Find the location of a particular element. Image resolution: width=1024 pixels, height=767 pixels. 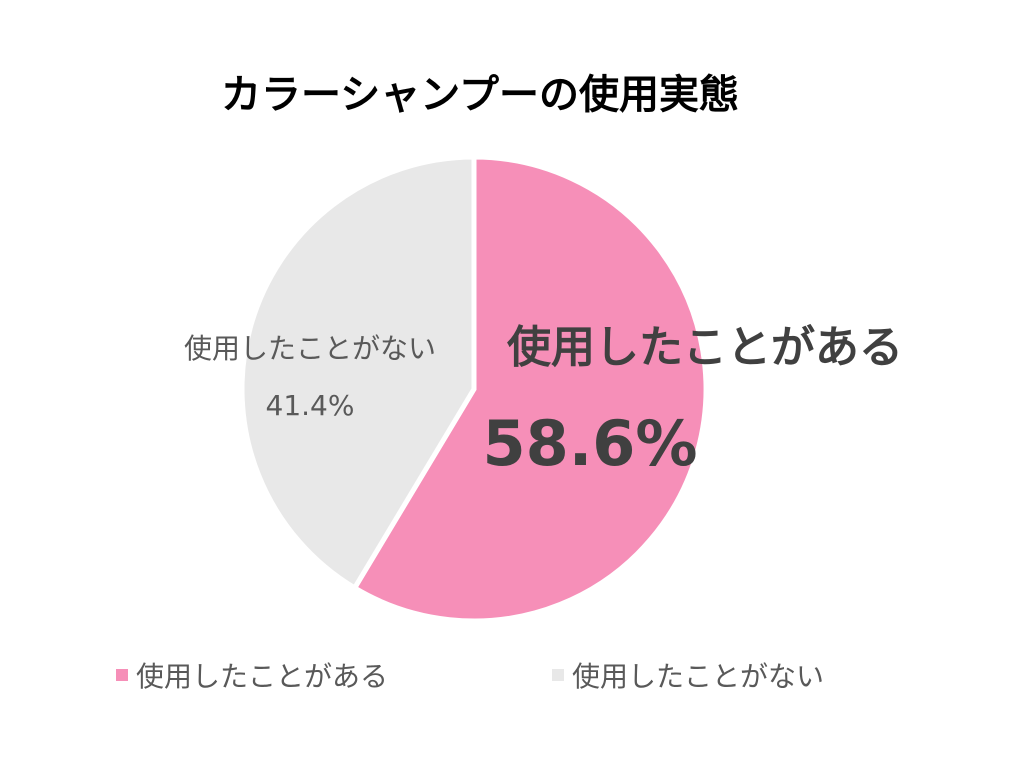

legend-label: 使用したことがない is located at coordinates (698, 676).